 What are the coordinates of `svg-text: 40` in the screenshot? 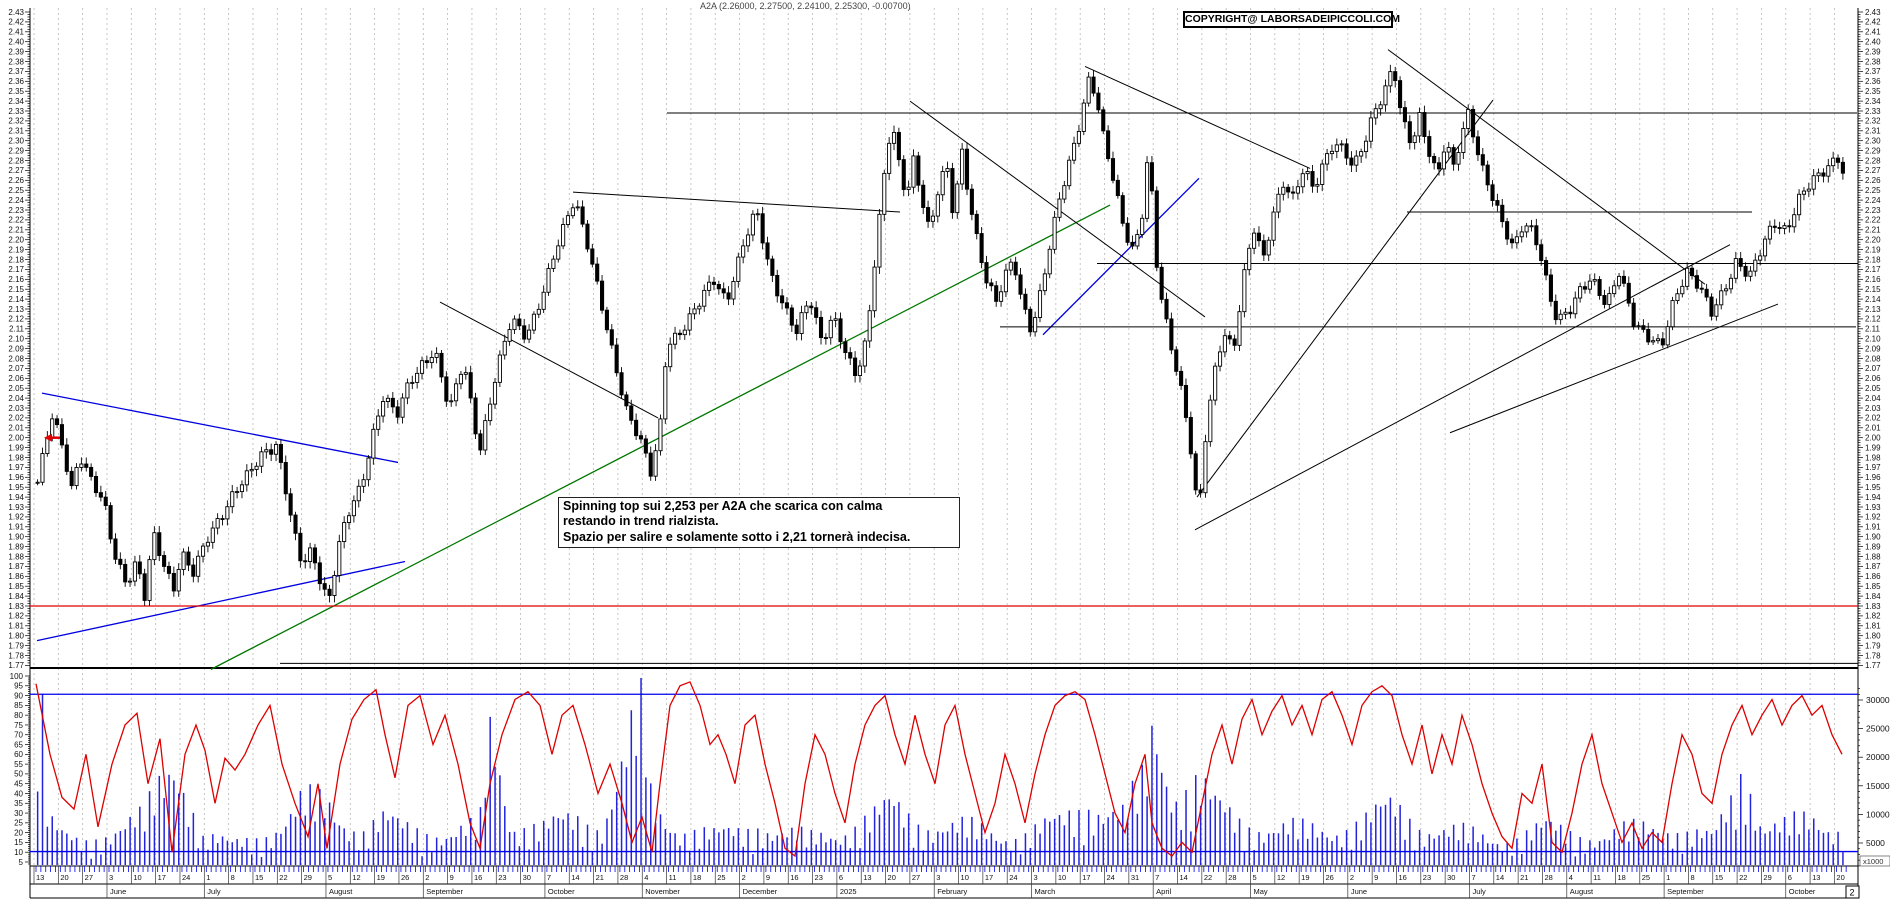 It's located at (18, 793).